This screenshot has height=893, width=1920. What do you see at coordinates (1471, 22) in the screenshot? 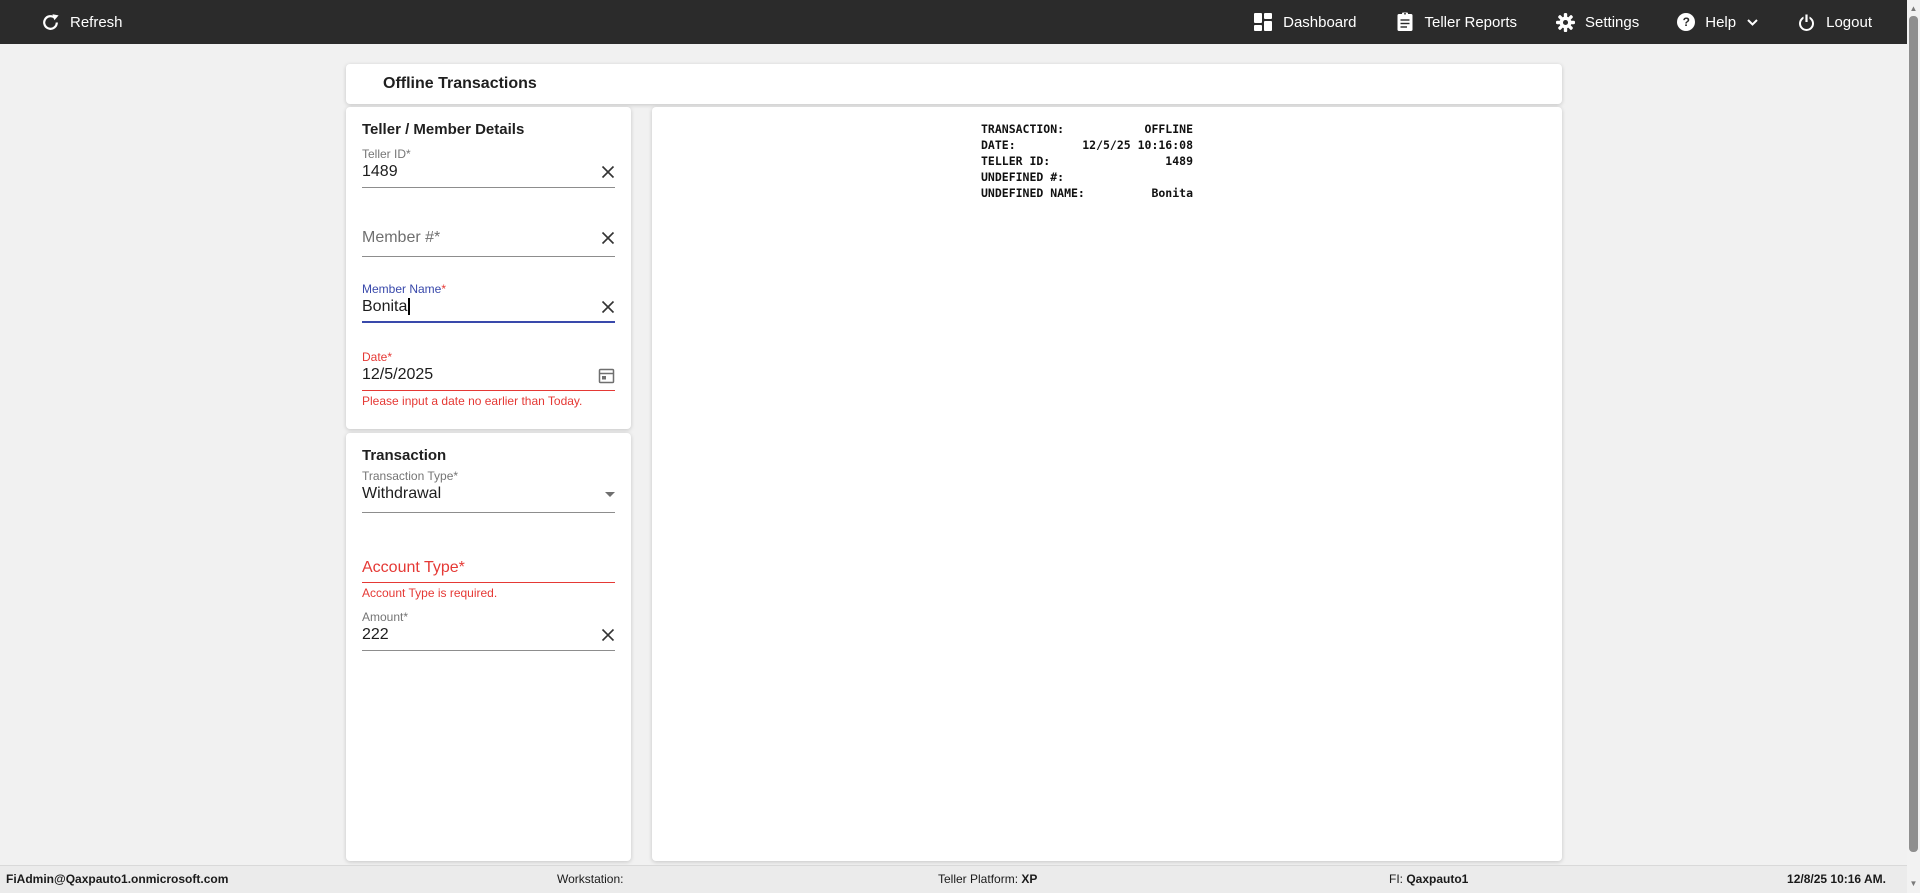
I see `nav-teller-reports-label: Teller Reports` at bounding box center [1471, 22].